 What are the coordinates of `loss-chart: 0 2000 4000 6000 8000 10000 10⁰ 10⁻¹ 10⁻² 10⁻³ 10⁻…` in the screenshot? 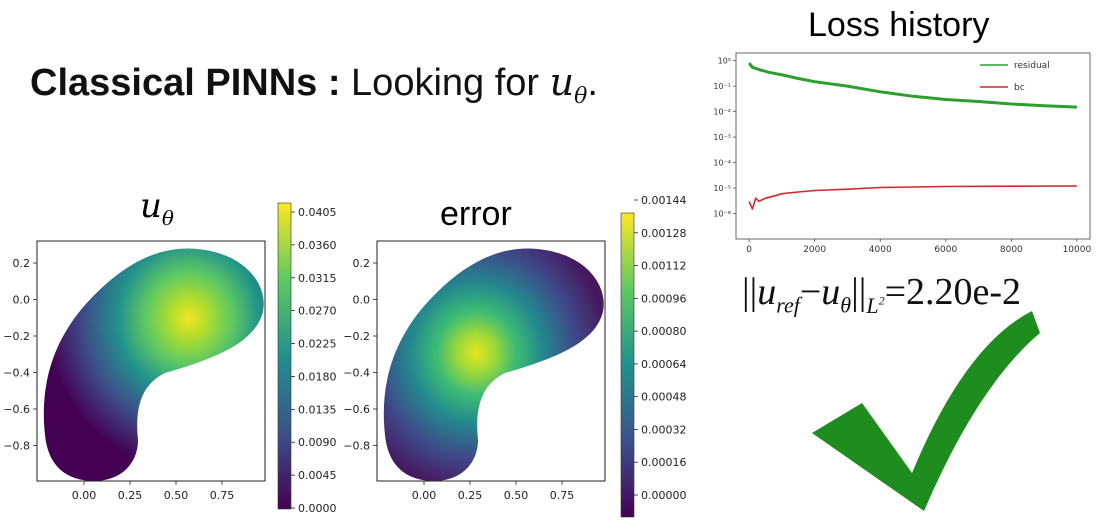 It's located at (902, 153).